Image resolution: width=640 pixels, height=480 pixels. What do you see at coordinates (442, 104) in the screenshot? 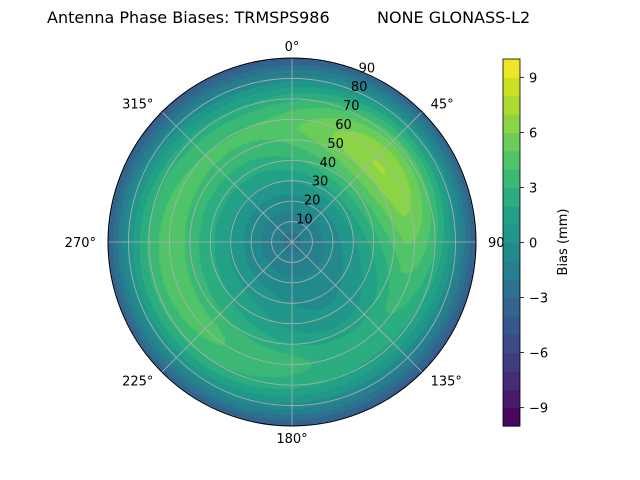
I see `azimuth-tick-label: 45°` at bounding box center [442, 104].